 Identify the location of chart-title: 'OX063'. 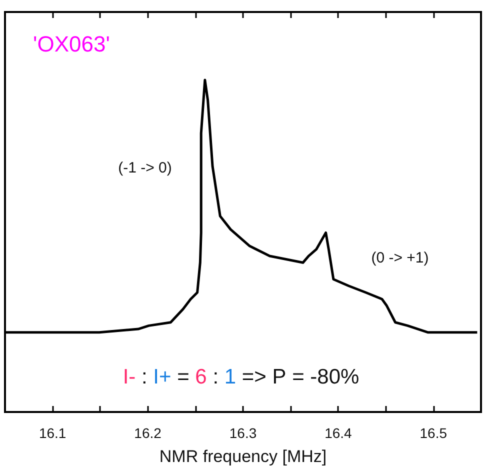
(71, 44).